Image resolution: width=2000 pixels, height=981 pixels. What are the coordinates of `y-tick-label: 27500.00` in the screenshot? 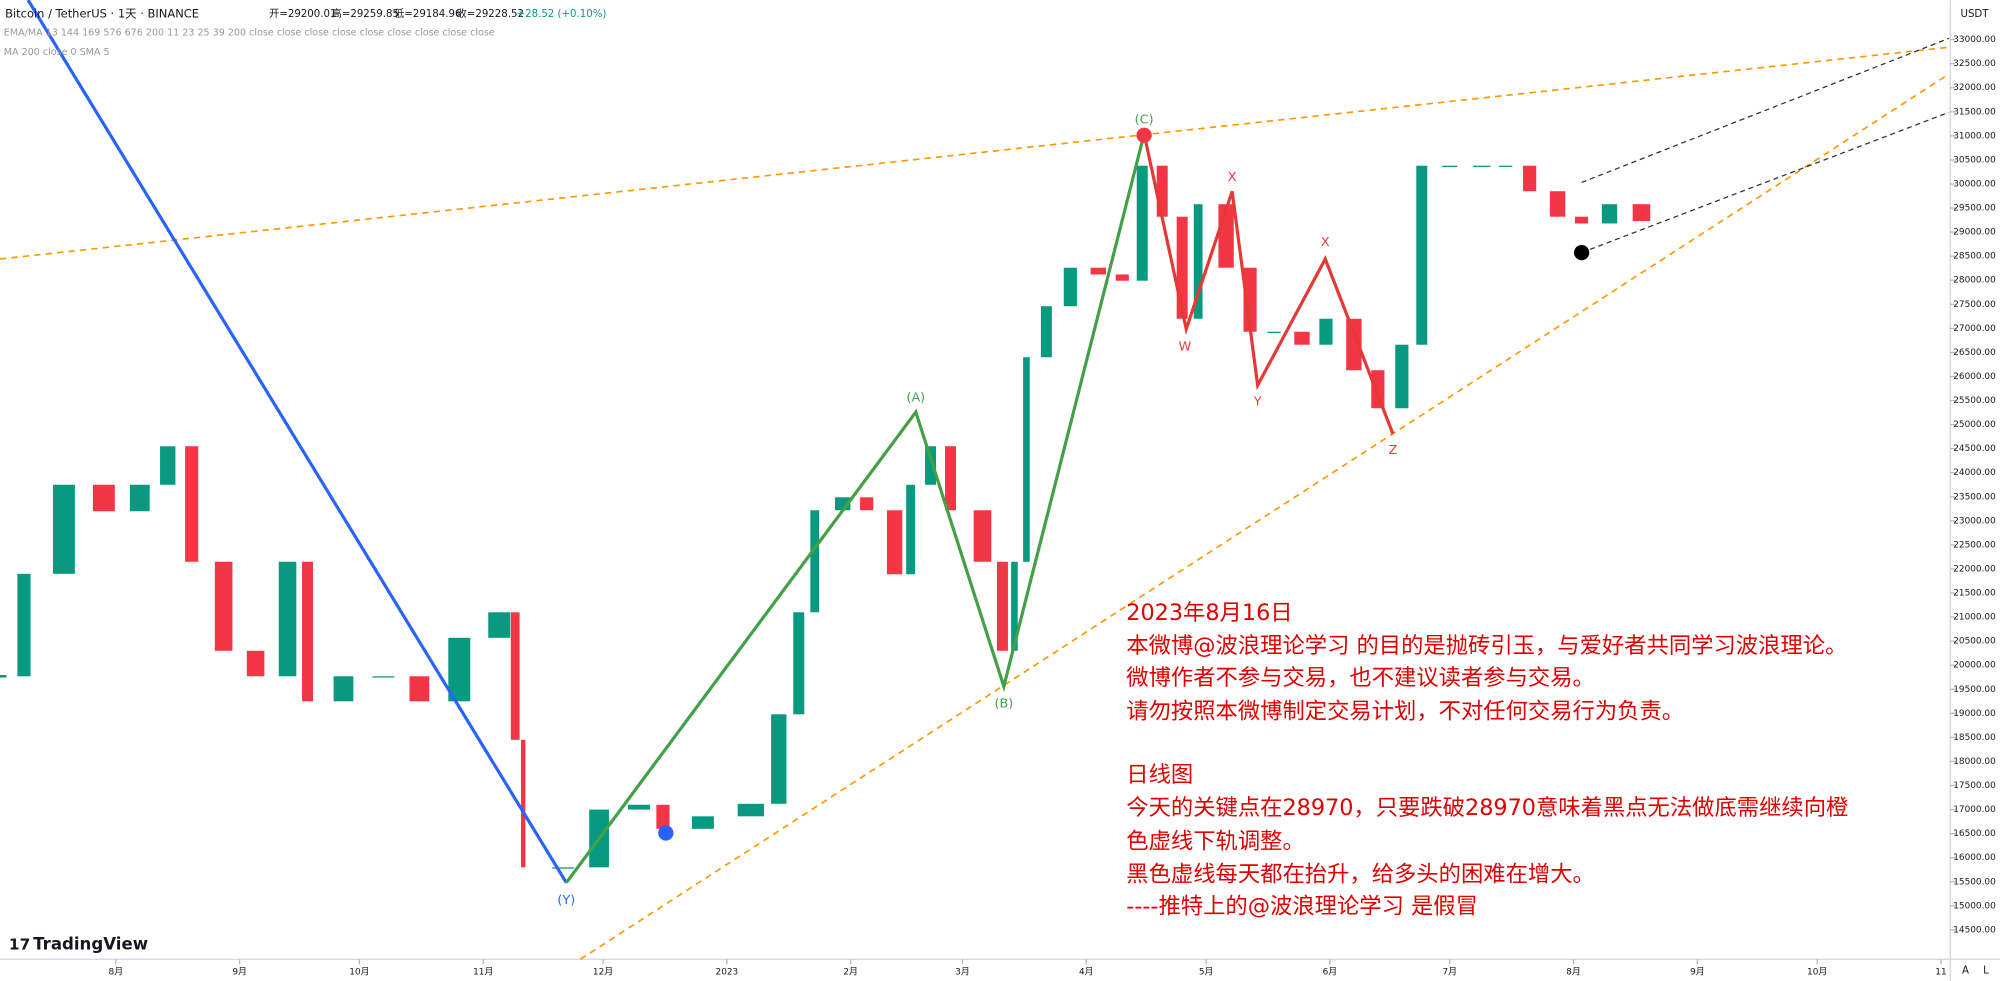 It's located at (1974, 305).